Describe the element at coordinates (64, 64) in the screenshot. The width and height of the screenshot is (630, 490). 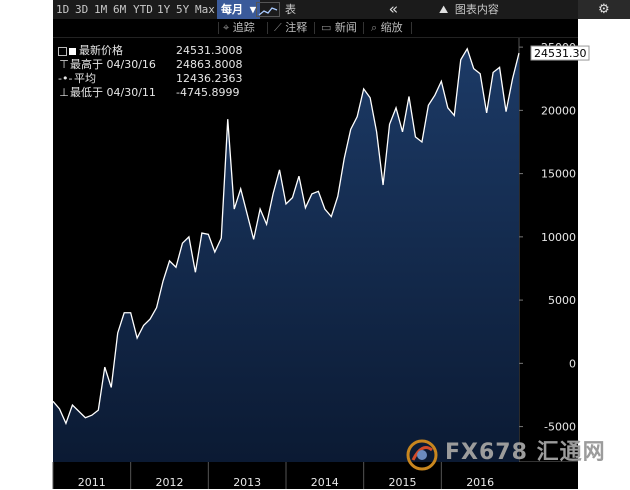
I see `high-marker-icon: ⊤` at that location.